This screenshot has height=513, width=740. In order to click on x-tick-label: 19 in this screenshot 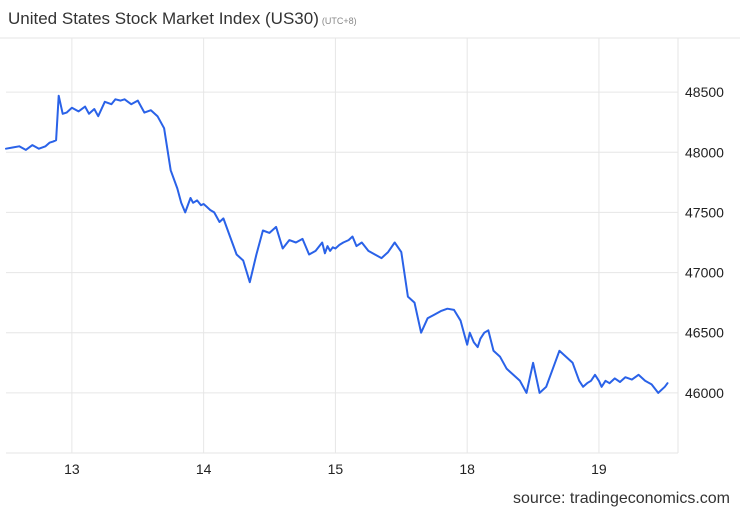, I will do `click(599, 469)`.